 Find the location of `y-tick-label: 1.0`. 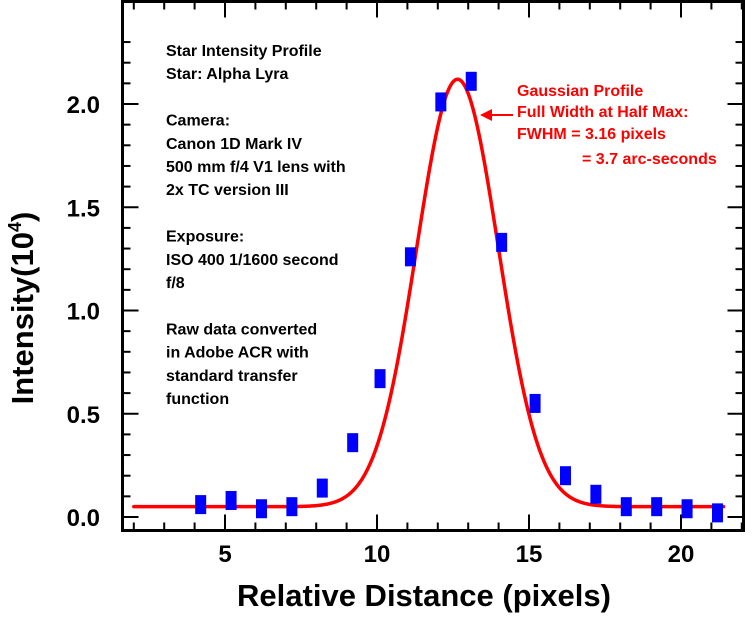

y-tick-label: 1.0 is located at coordinates (83, 312).